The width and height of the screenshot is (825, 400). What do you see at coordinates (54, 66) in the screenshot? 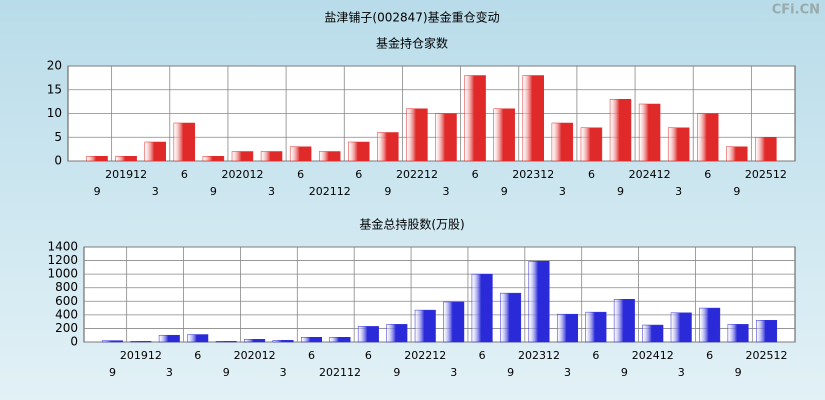
I see `y-tick-label: 20` at bounding box center [54, 66].